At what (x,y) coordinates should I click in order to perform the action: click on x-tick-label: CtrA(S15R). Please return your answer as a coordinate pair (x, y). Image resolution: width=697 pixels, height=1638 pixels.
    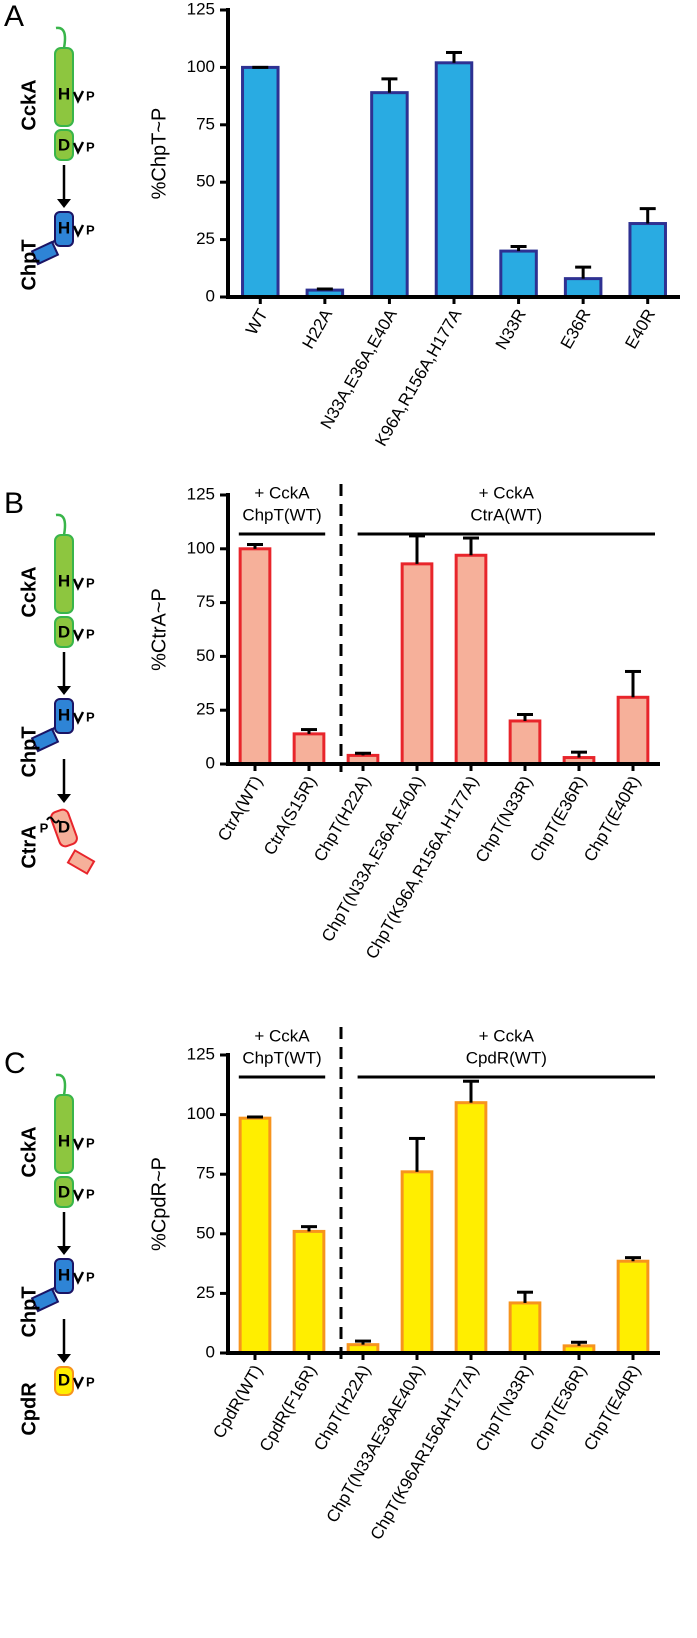
    Looking at the image, I should click on (290, 816).